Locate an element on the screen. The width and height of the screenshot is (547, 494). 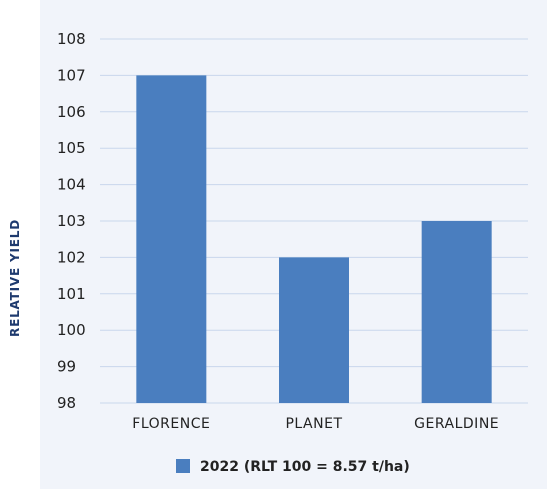
bar-florence is located at coordinates (171, 239).